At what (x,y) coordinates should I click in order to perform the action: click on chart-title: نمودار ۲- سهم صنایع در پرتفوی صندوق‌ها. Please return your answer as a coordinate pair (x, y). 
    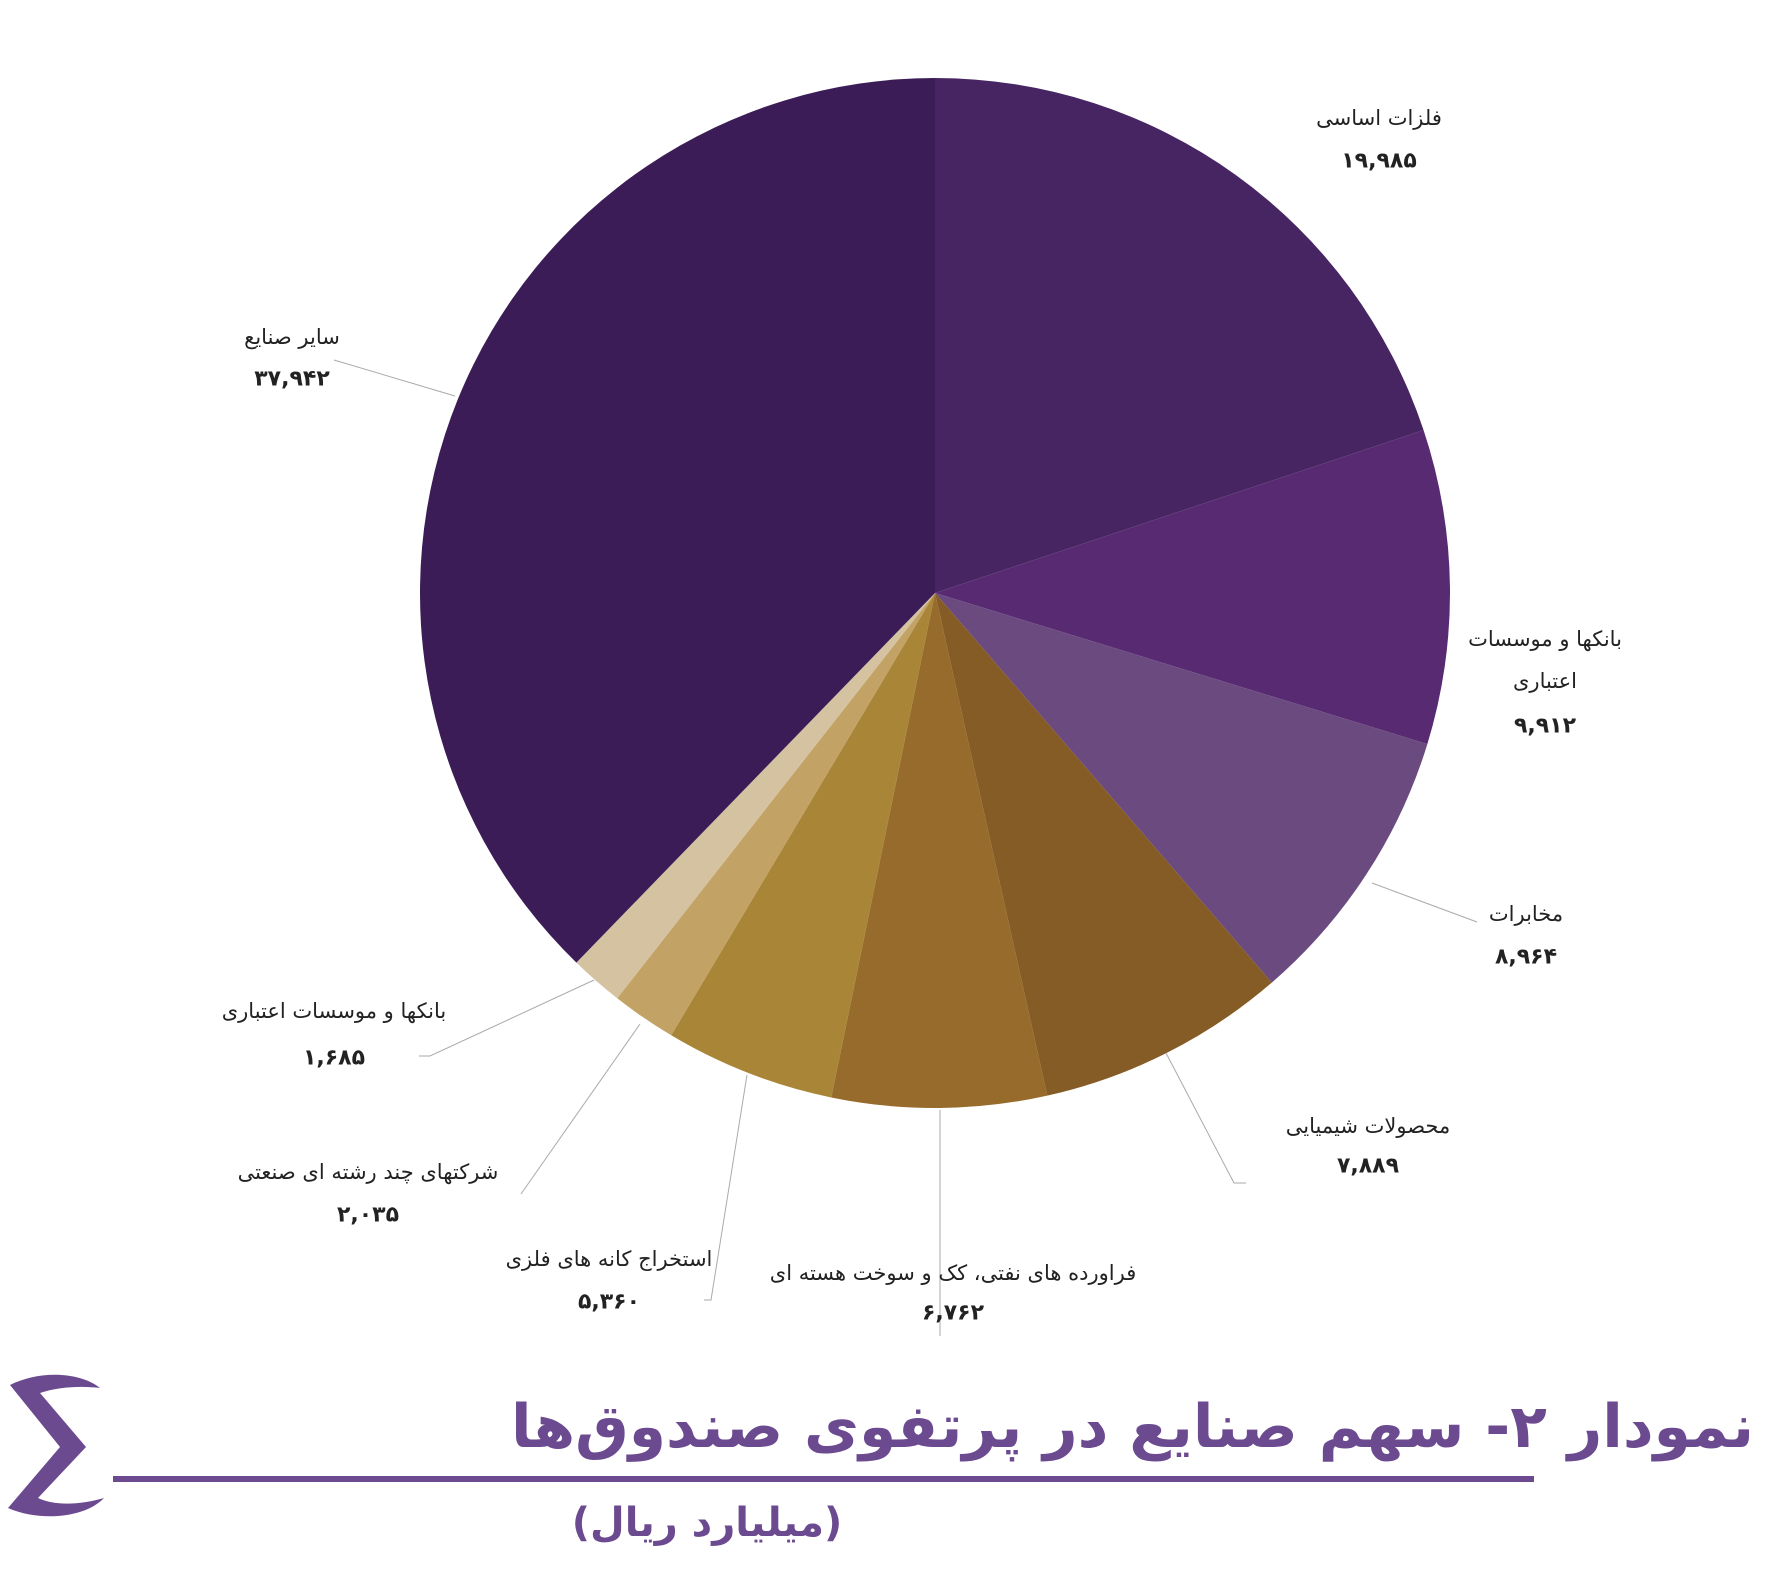
    Looking at the image, I should click on (1132, 1427).